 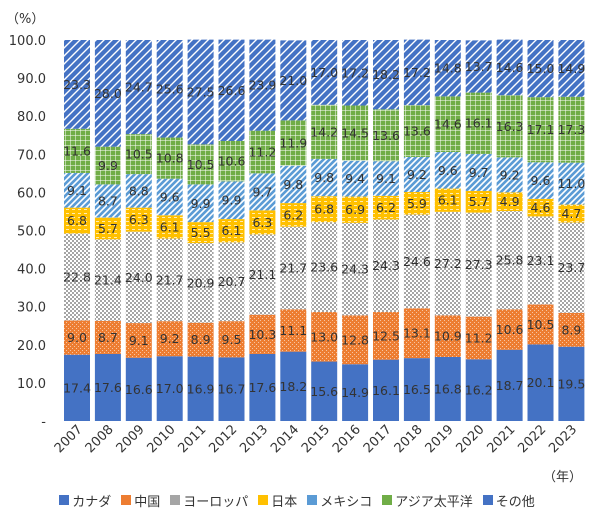 What do you see at coordinates (510, 126) in the screenshot?
I see `data-label: 16.3` at bounding box center [510, 126].